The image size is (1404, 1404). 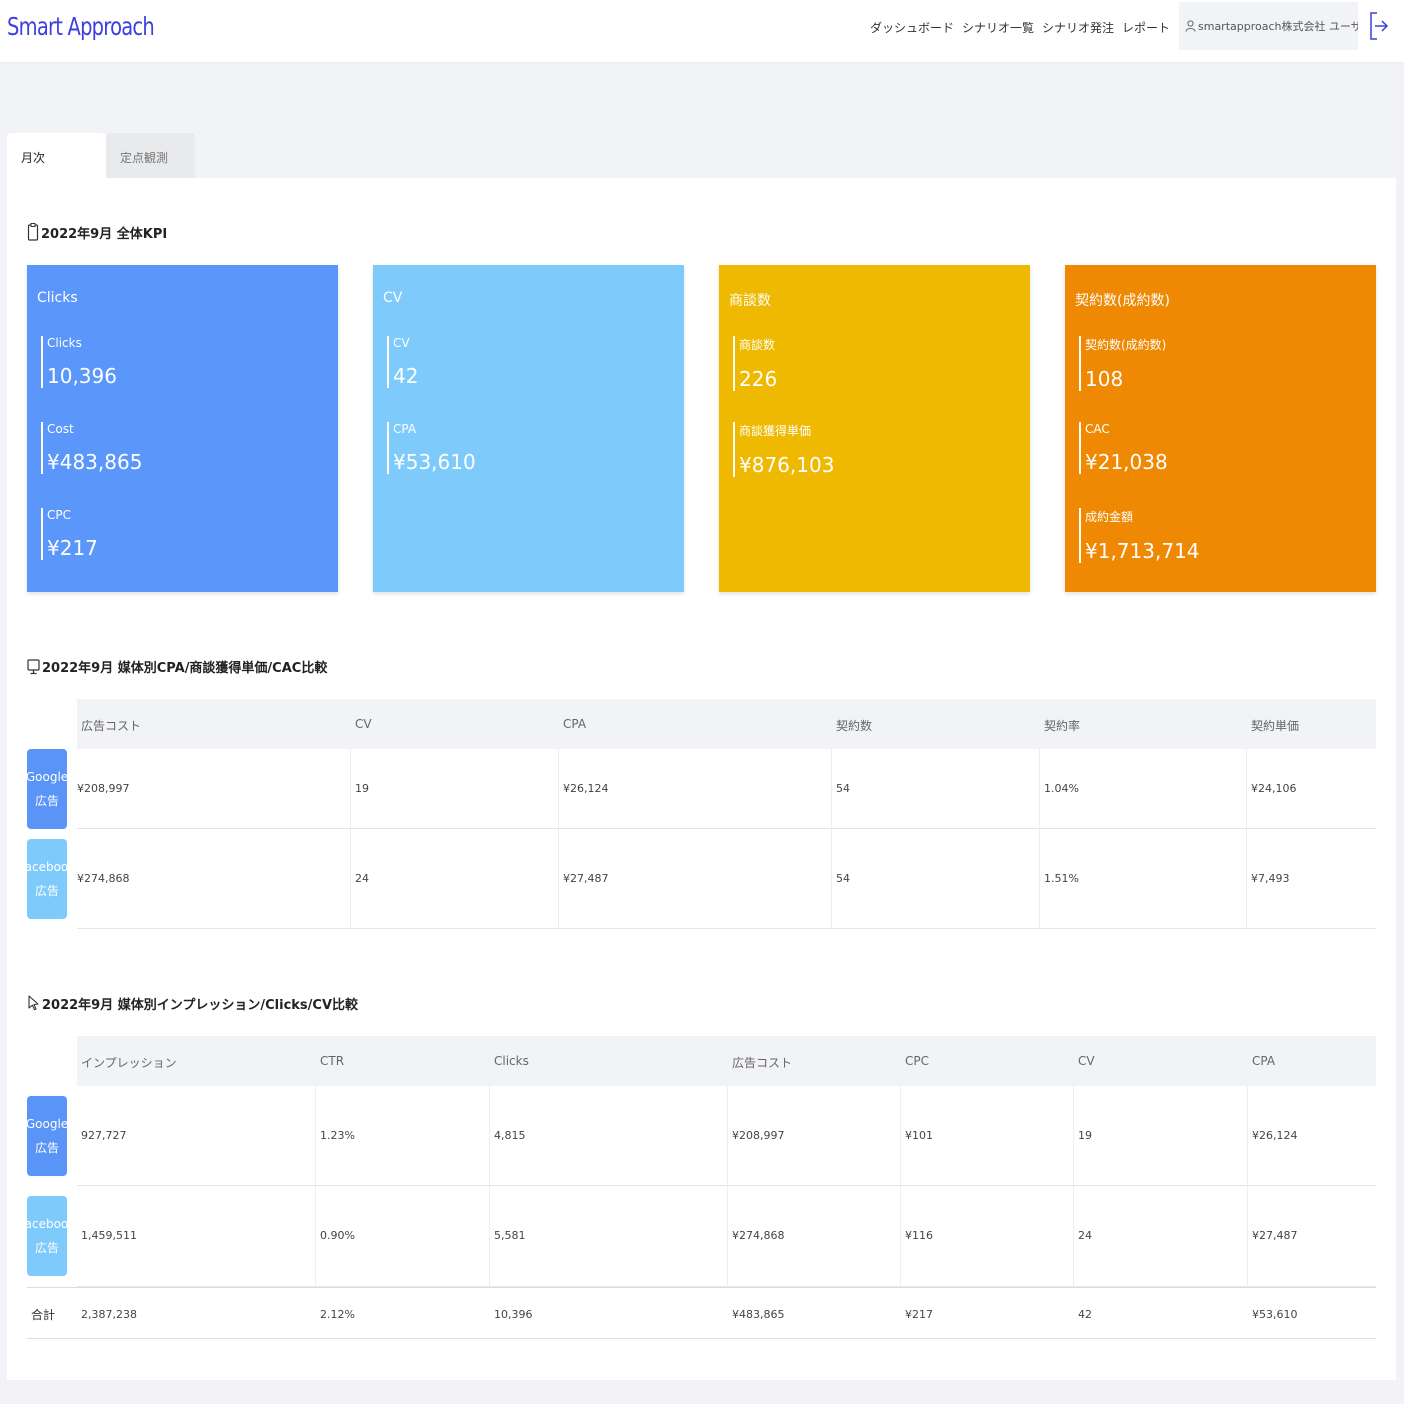 I want to click on column-header: 契約数, so click(x=854, y=726).